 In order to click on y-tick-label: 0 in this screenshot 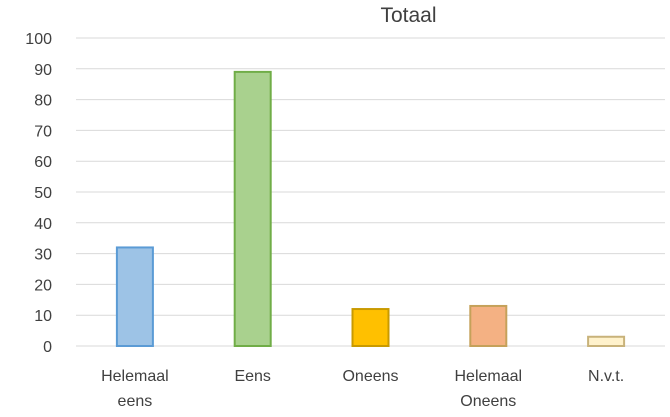, I will do `click(47, 347)`.